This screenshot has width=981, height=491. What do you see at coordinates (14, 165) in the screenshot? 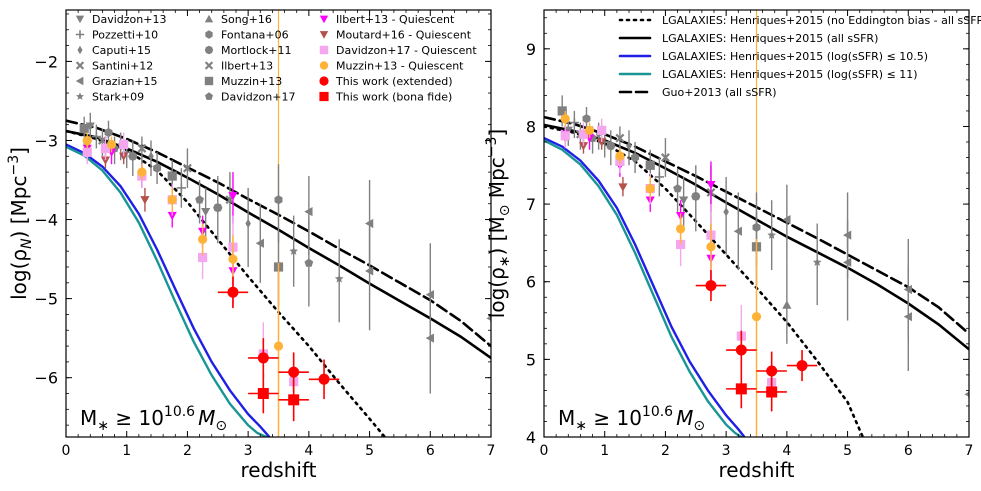
I see `y-label-superscript: −3` at bounding box center [14, 165].